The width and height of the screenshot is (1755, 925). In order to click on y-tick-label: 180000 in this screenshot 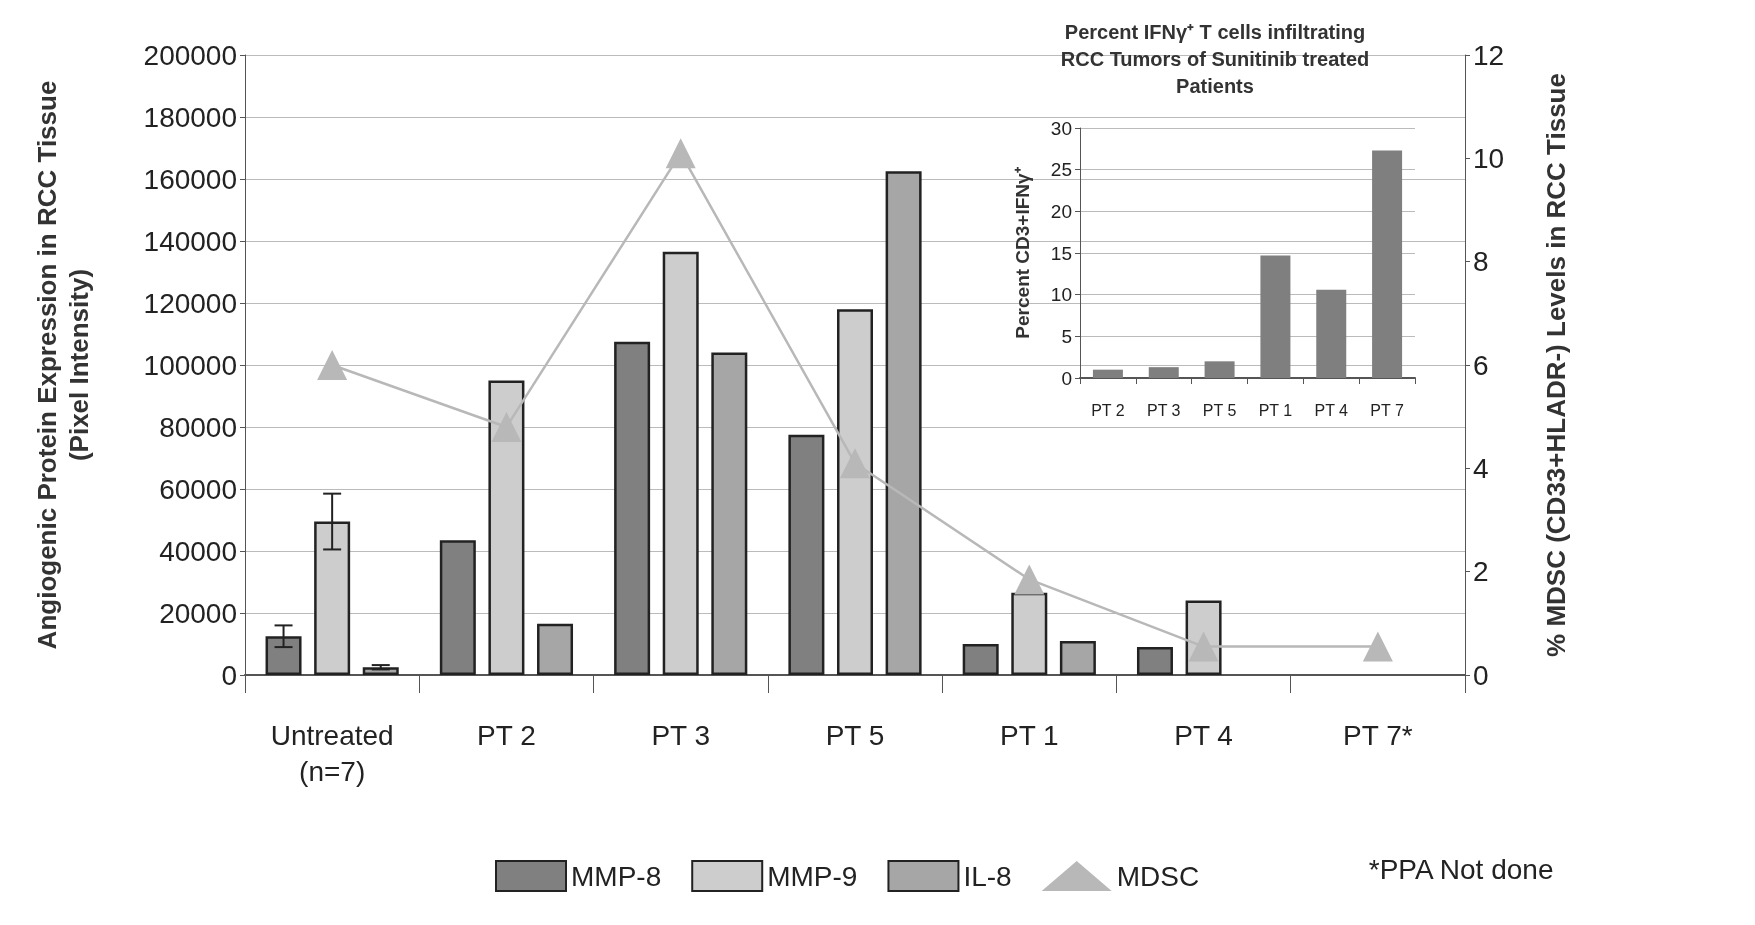, I will do `click(190, 117)`.